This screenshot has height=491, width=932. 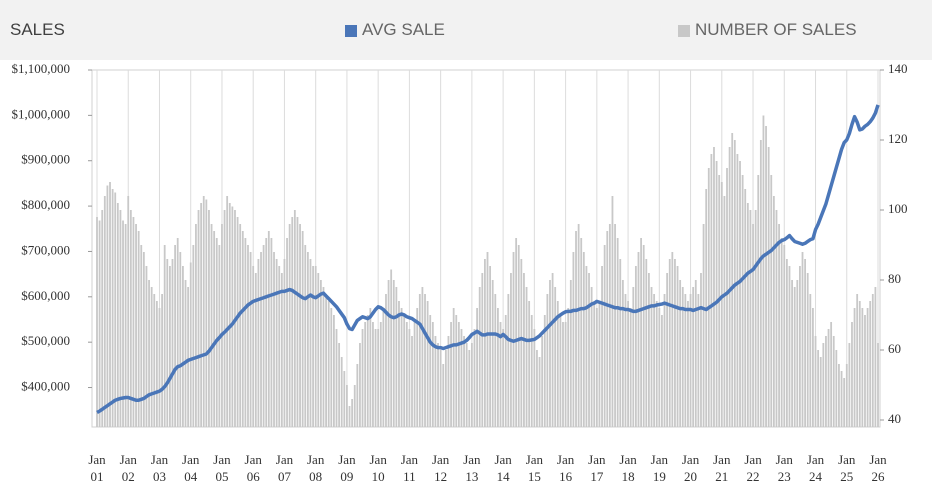 I want to click on legend-label: NUMBER OF SALES, so click(x=776, y=29).